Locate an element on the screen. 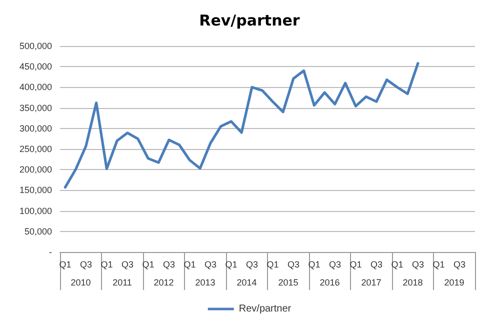 The image size is (499, 325). text: 2015 is located at coordinates (288, 283).